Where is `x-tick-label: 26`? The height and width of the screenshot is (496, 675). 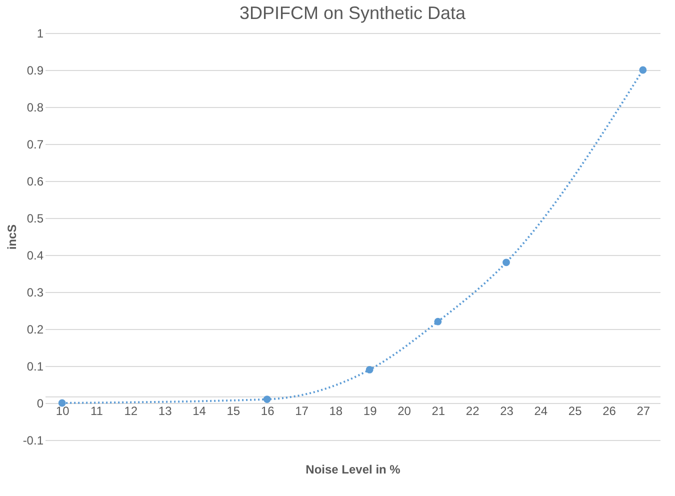
x-tick-label: 26 is located at coordinates (609, 411).